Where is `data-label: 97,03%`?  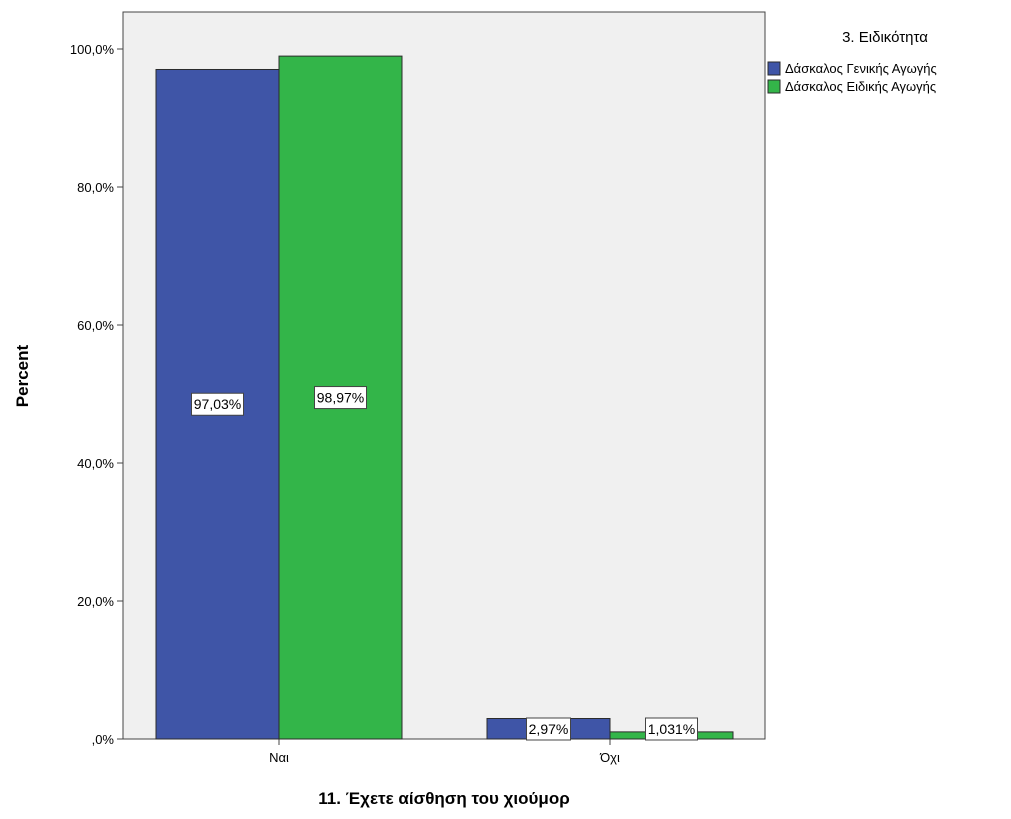 data-label: 97,03% is located at coordinates (217, 404).